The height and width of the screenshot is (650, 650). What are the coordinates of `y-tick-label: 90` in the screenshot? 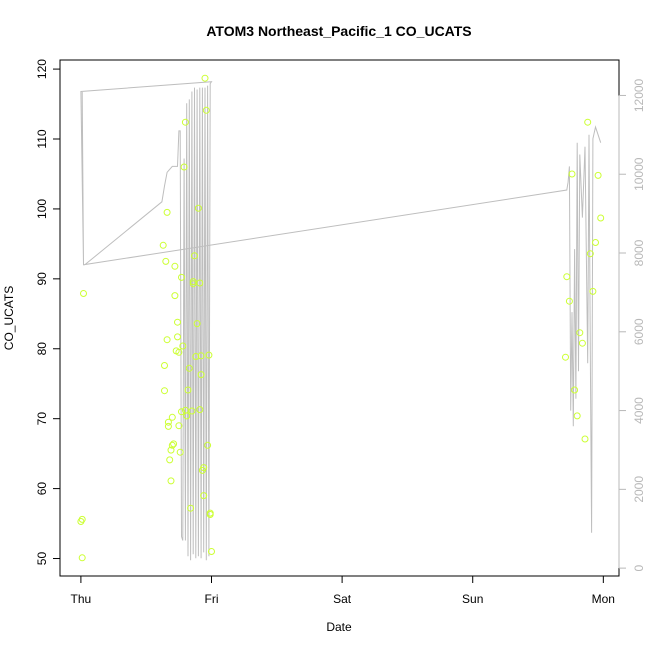 It's located at (42, 279).